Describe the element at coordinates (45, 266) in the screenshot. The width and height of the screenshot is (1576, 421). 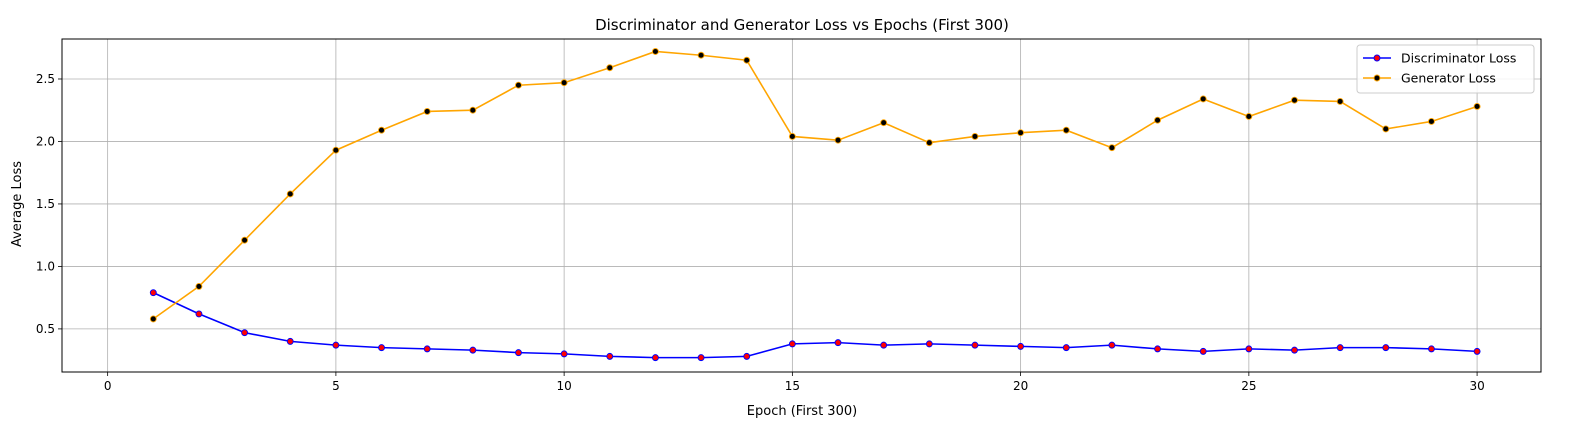
I see `y-tick-label: 1.0` at that location.